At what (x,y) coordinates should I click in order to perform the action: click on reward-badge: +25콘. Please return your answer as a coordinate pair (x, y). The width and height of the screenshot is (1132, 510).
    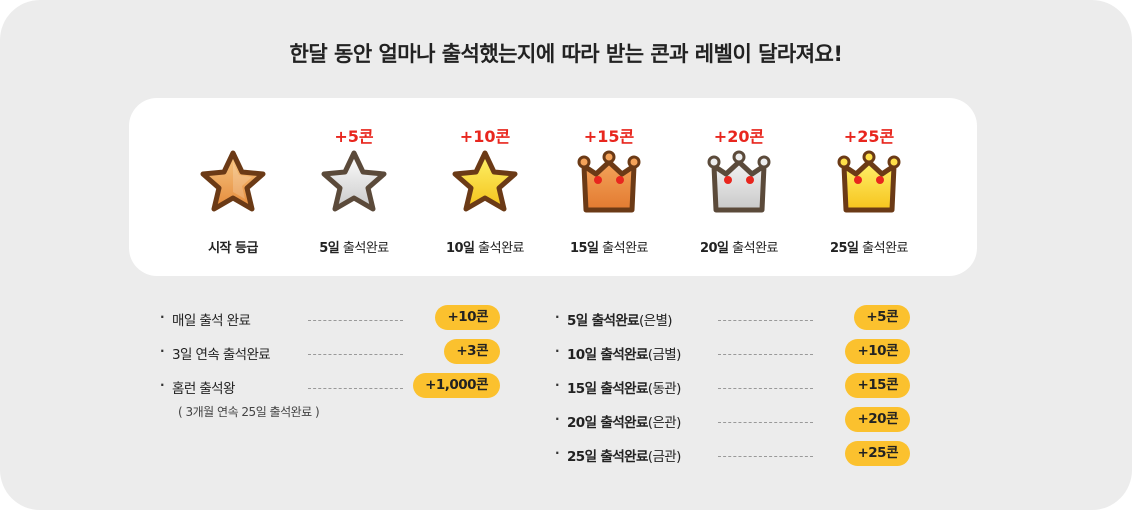
    Looking at the image, I should click on (877, 453).